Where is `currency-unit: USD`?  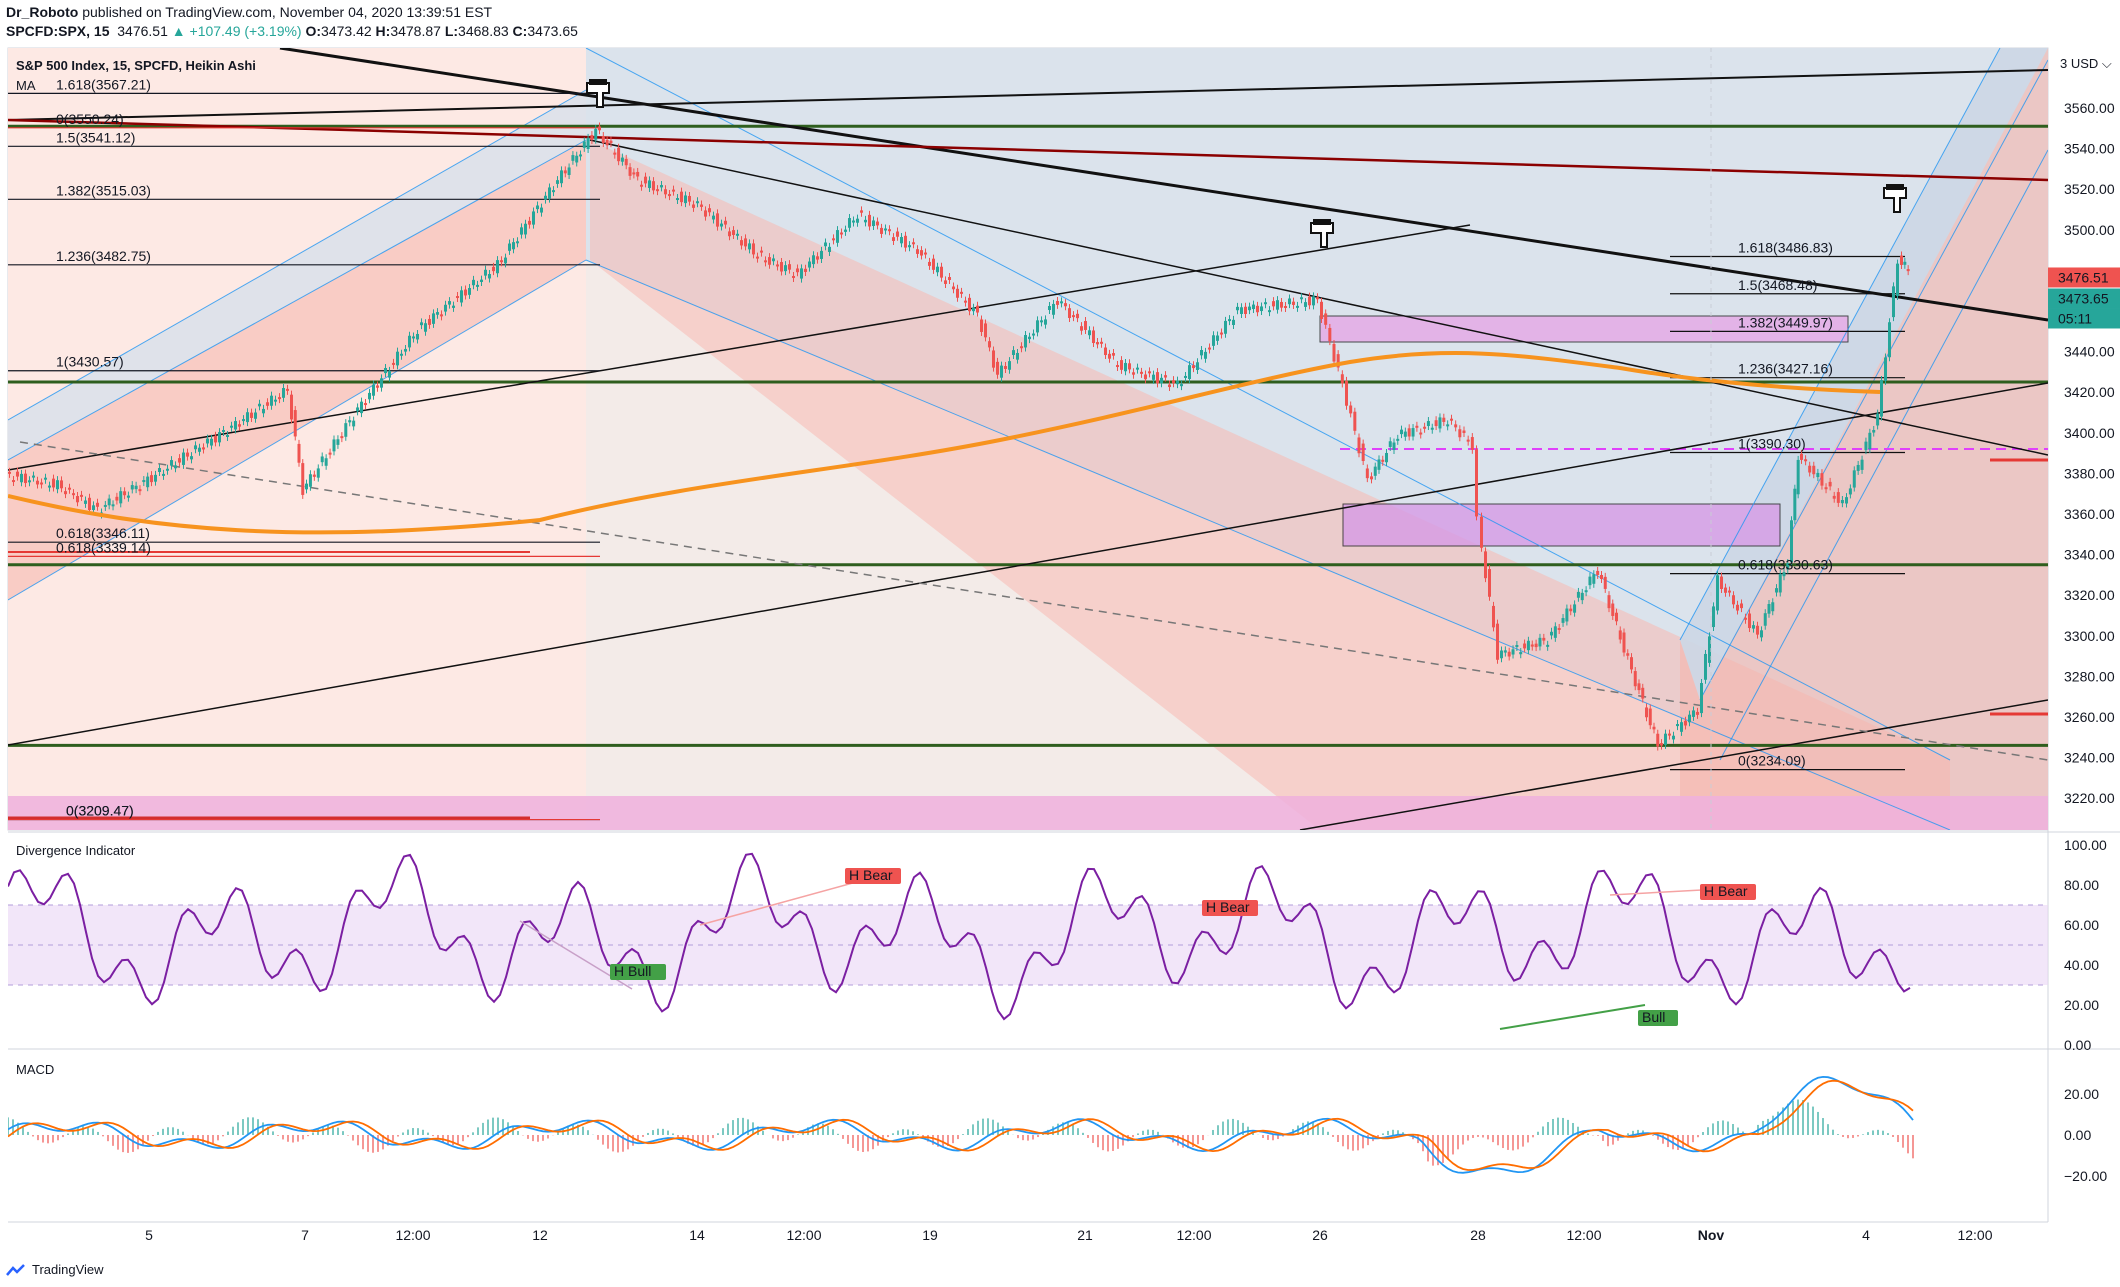
currency-unit: USD is located at coordinates (2084, 63).